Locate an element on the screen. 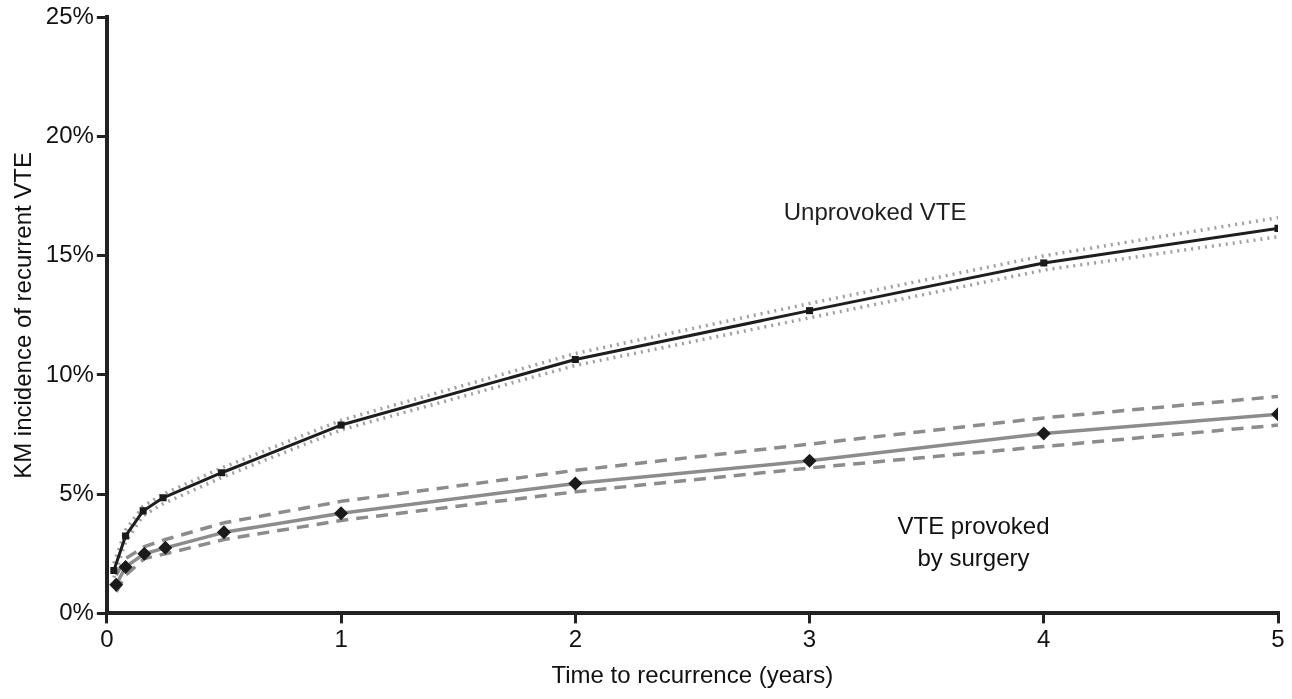 The image size is (1292, 699). y-axis-title: KM incidence of recurrent VTE is located at coordinates (23, 315).